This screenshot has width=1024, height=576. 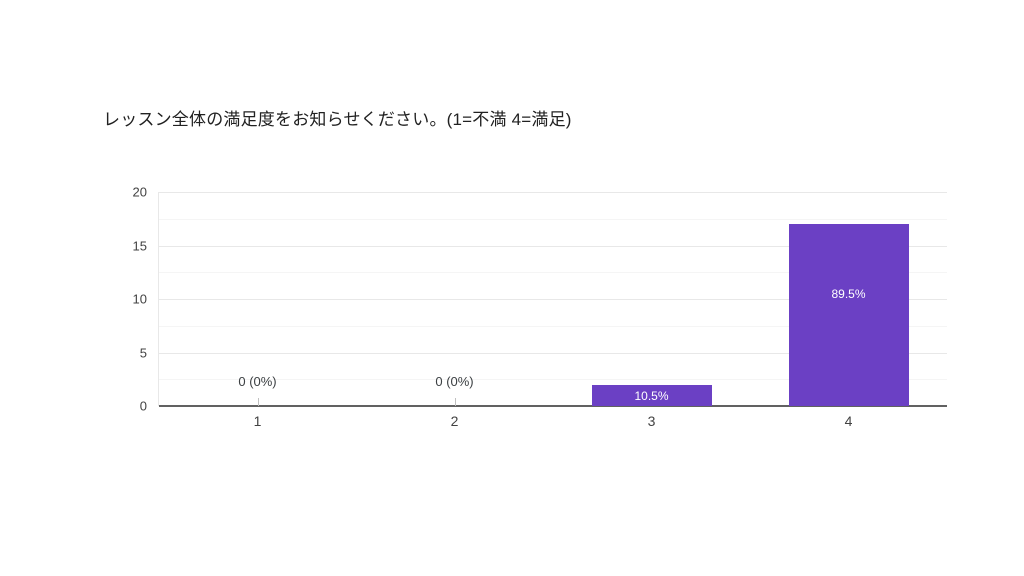 I want to click on y-axis-label-10: 10, so click(x=139, y=299).